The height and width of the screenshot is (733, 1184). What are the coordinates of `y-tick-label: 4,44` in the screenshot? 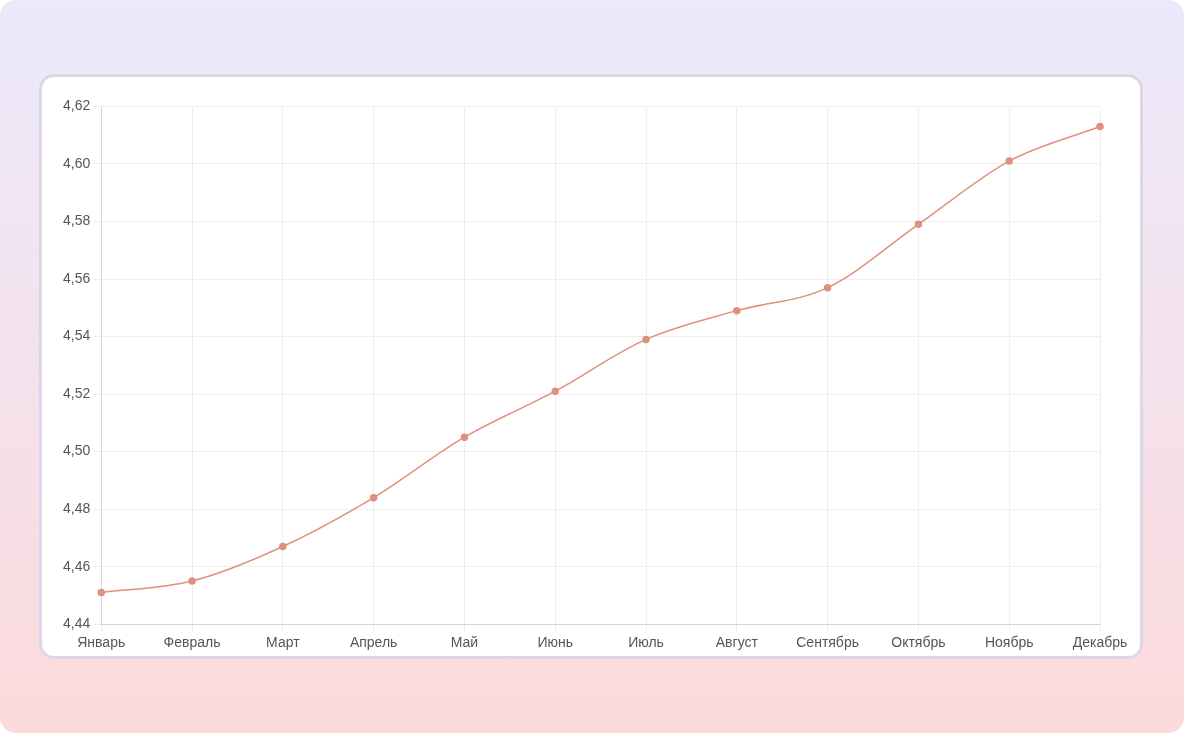 It's located at (77, 623).